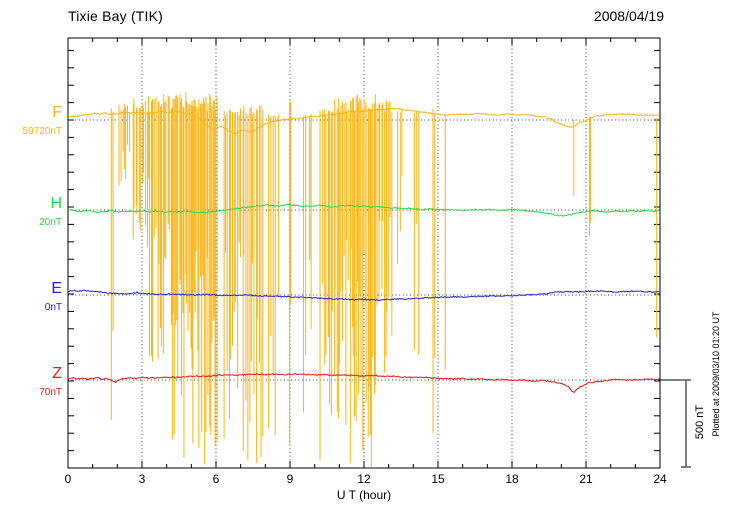 The width and height of the screenshot is (730, 520). What do you see at coordinates (57, 112) in the screenshot?
I see `channel-letter-f: F` at bounding box center [57, 112].